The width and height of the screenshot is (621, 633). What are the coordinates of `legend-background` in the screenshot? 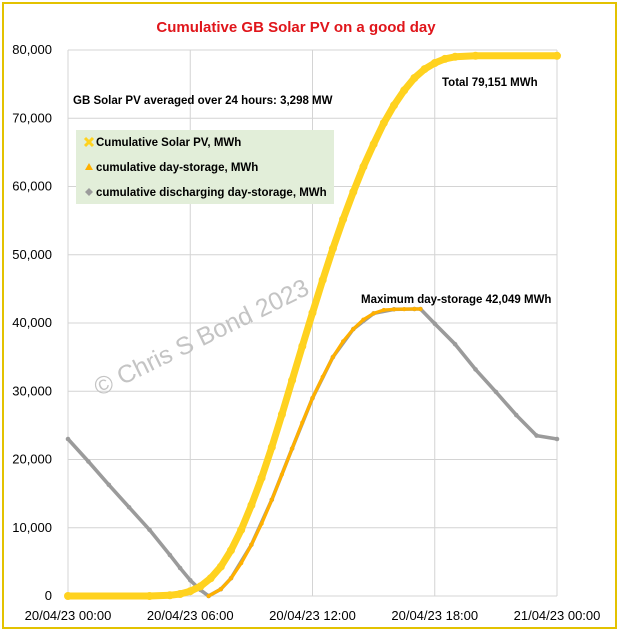 It's located at (205, 167).